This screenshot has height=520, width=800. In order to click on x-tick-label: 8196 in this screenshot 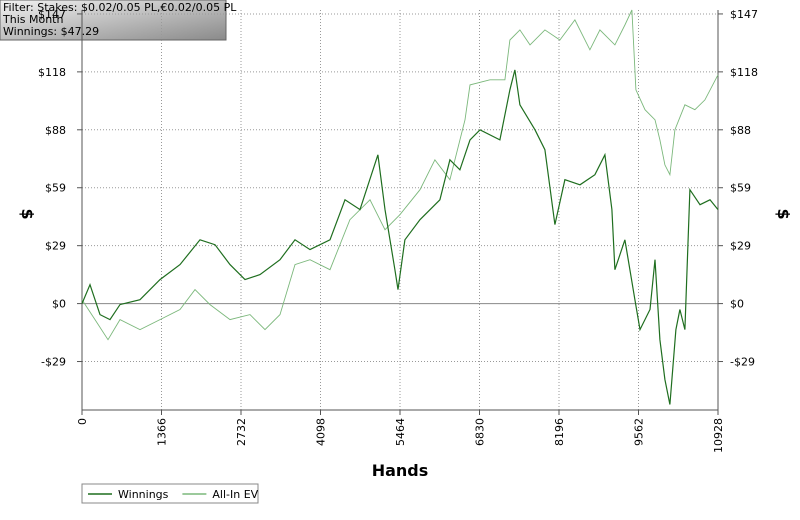, I will do `click(559, 432)`.